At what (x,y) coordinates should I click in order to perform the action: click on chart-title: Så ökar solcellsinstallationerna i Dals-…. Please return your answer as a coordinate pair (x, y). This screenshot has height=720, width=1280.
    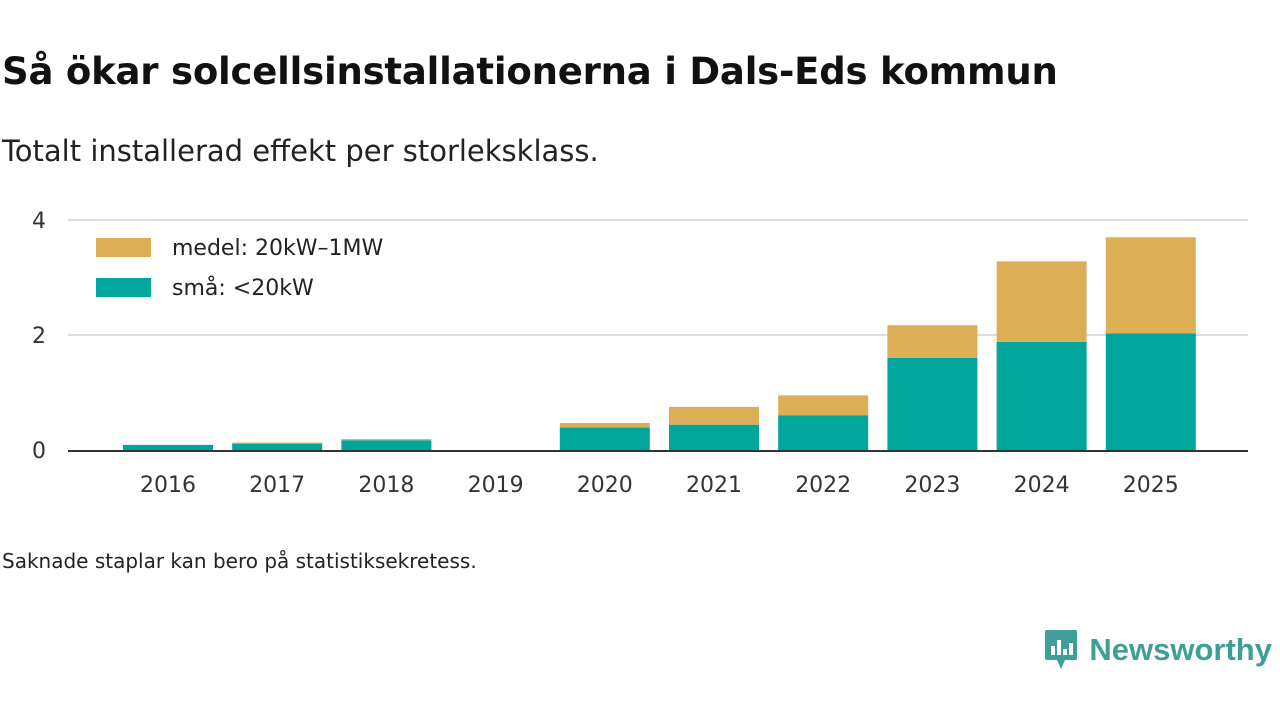
    Looking at the image, I should click on (530, 71).